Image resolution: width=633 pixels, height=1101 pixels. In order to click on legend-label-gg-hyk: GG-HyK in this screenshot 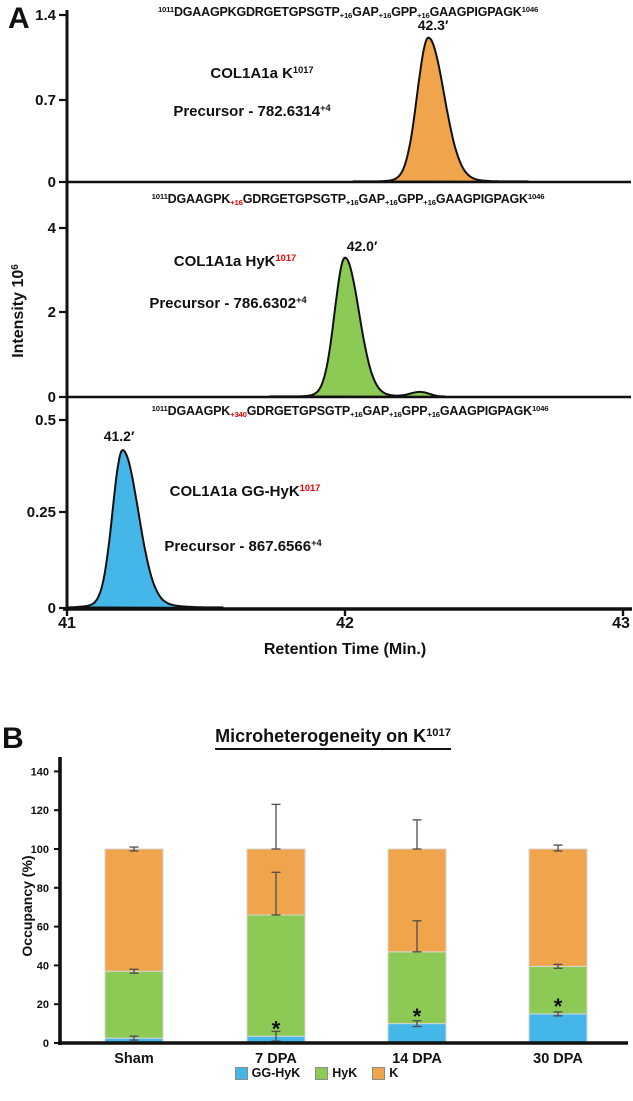, I will do `click(276, 1073)`.